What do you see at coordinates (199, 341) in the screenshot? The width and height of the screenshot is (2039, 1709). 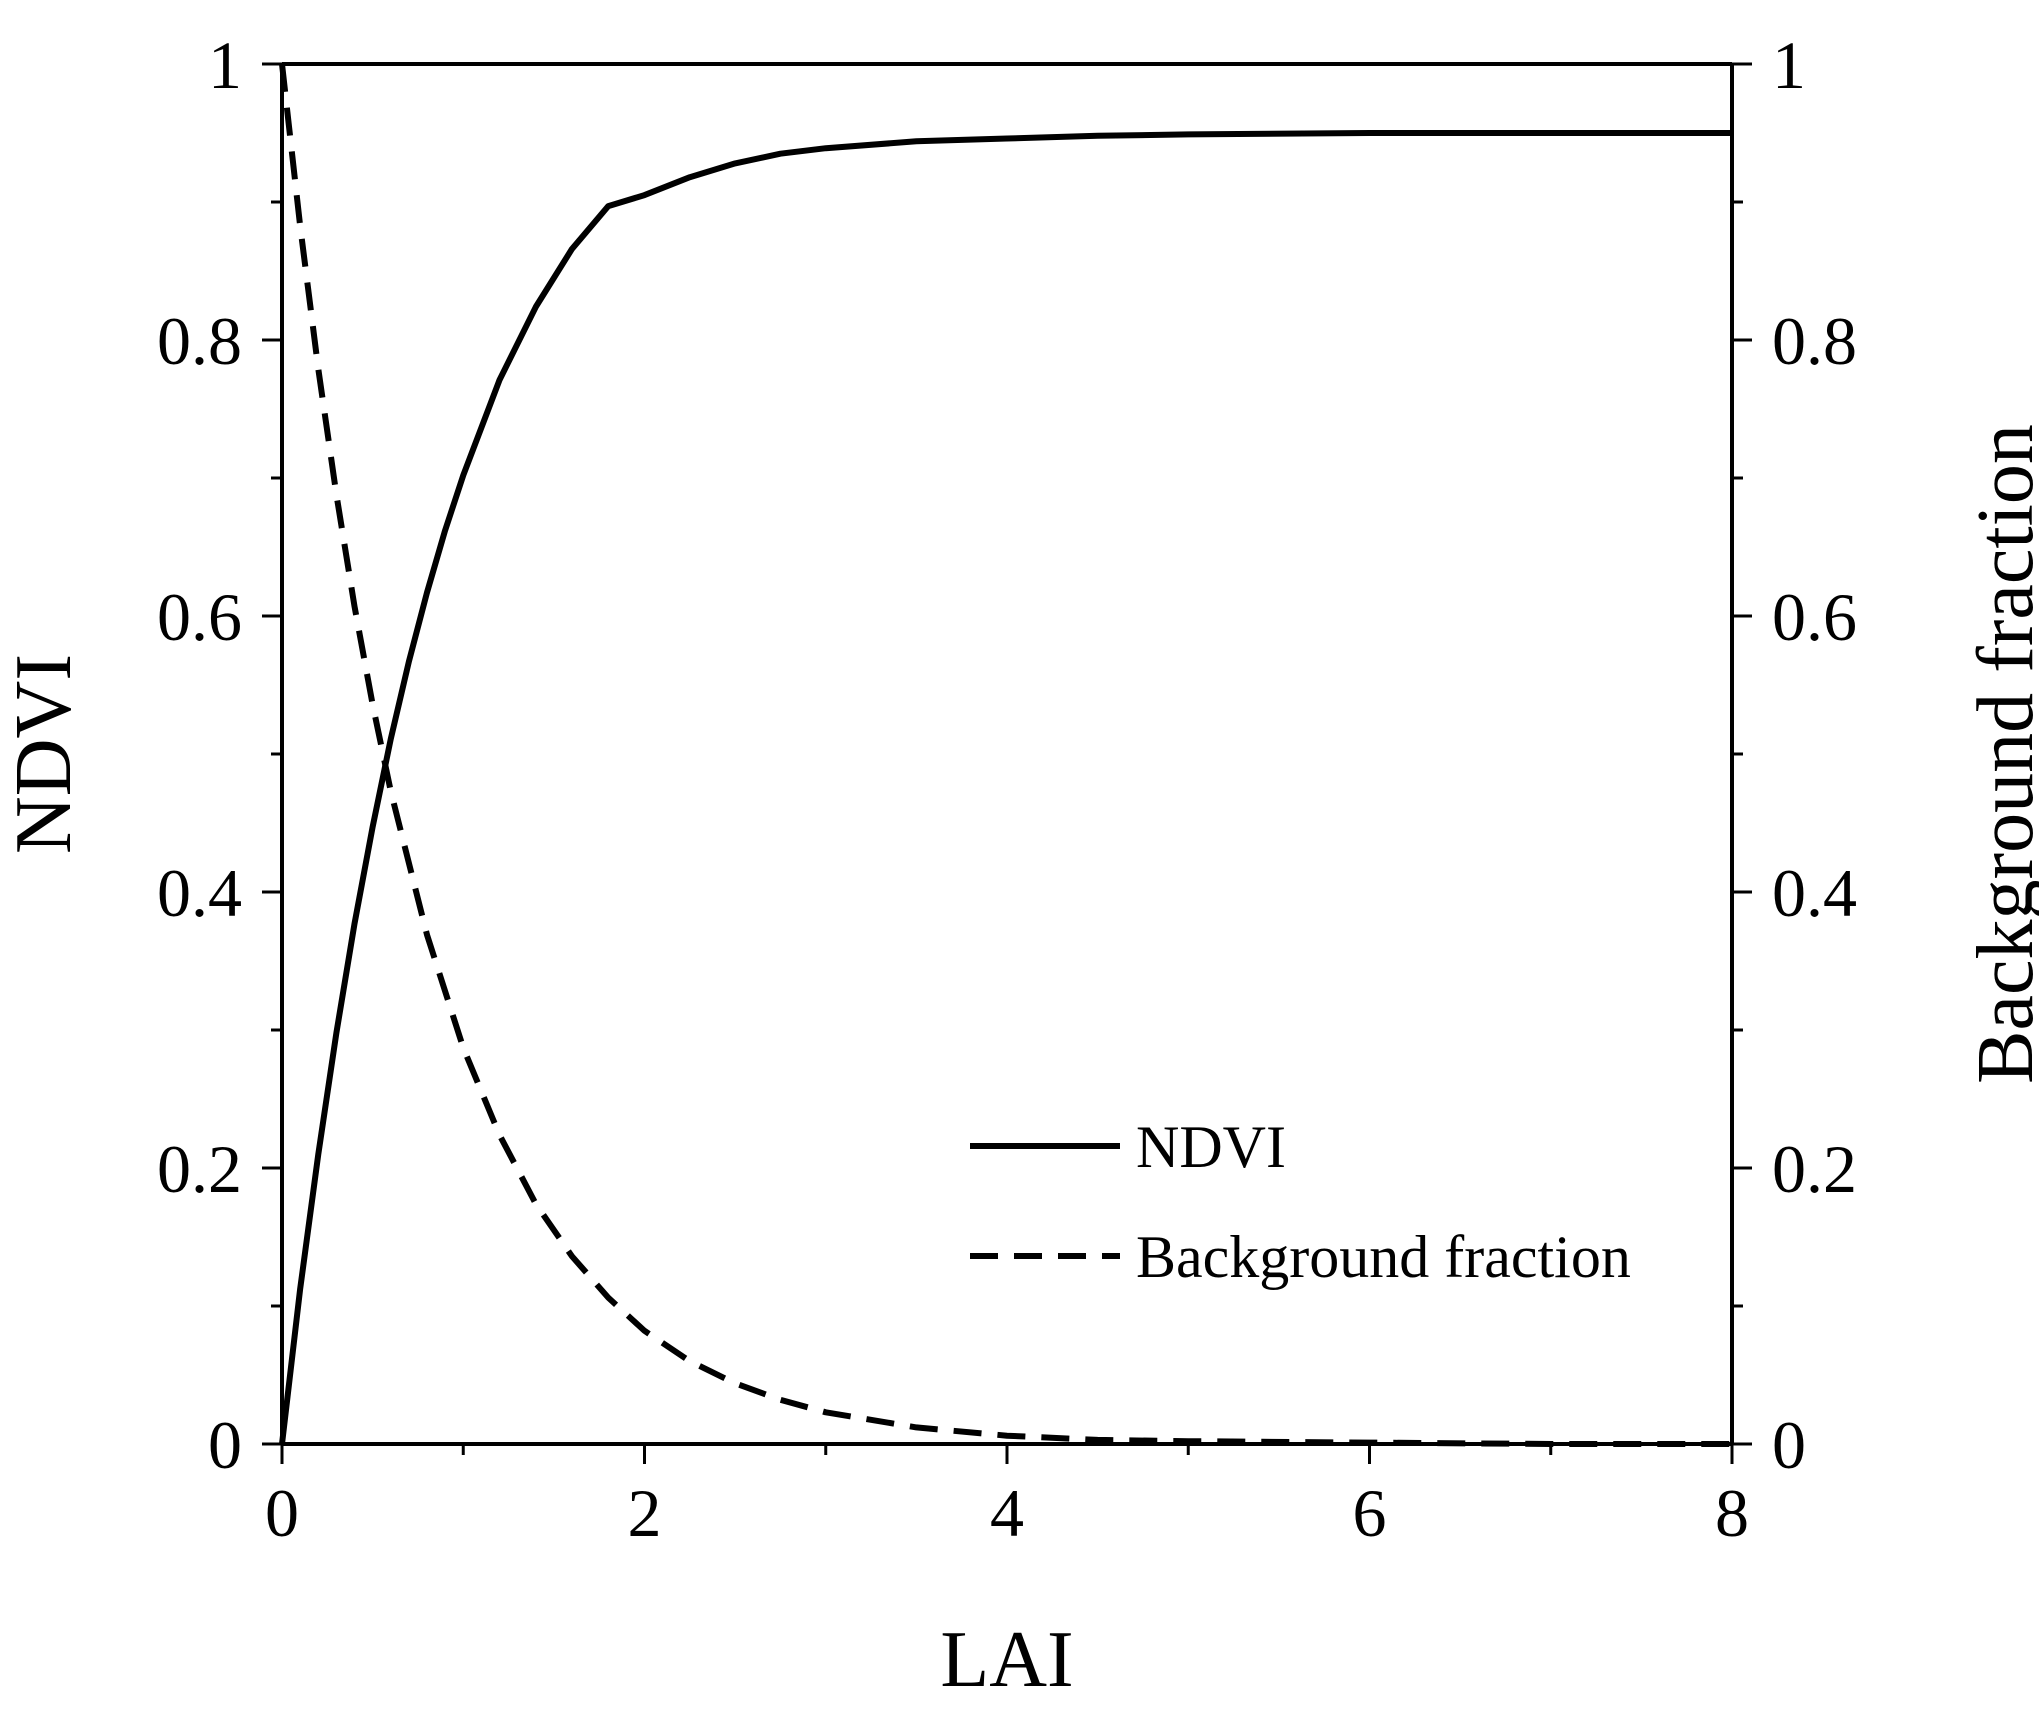 I see `y-tick-label: 0.8` at bounding box center [199, 341].